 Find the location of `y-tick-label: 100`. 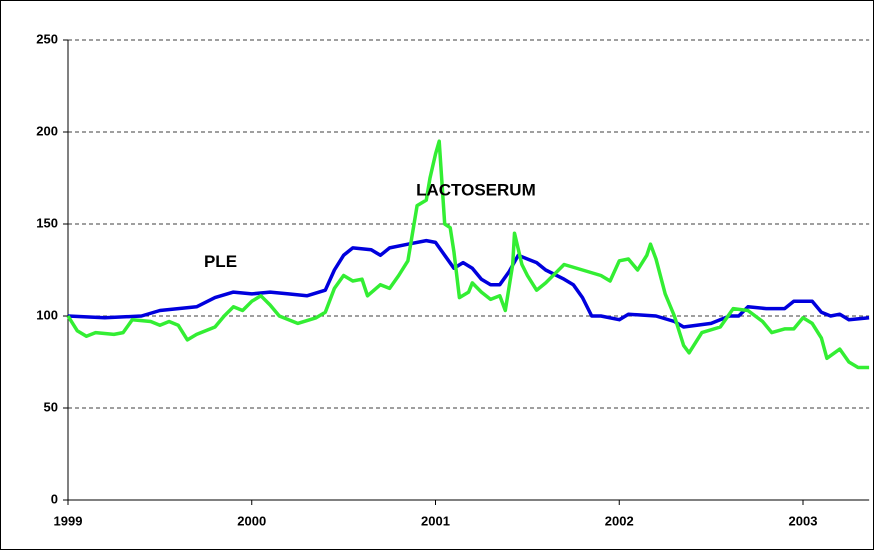

y-tick-label: 100 is located at coordinates (47, 314).